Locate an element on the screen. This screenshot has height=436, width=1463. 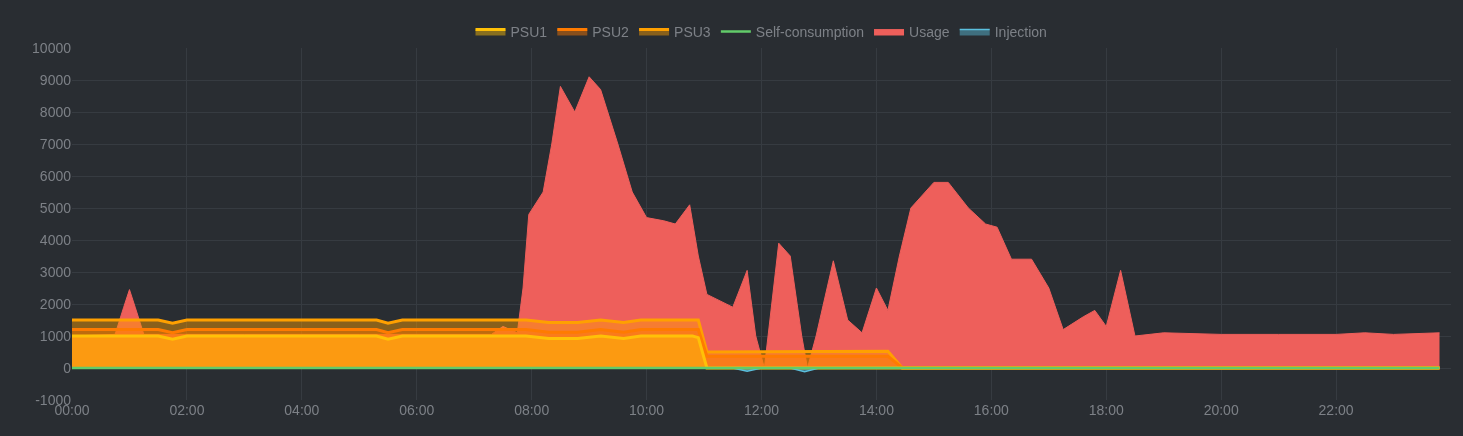
x-tick-label: 04:00 is located at coordinates (302, 410).